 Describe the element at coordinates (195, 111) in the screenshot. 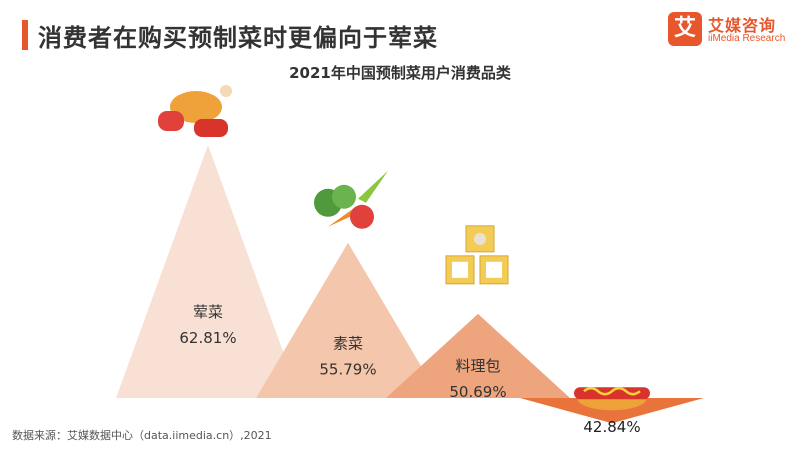

I see `roast-chicken-icon` at that location.